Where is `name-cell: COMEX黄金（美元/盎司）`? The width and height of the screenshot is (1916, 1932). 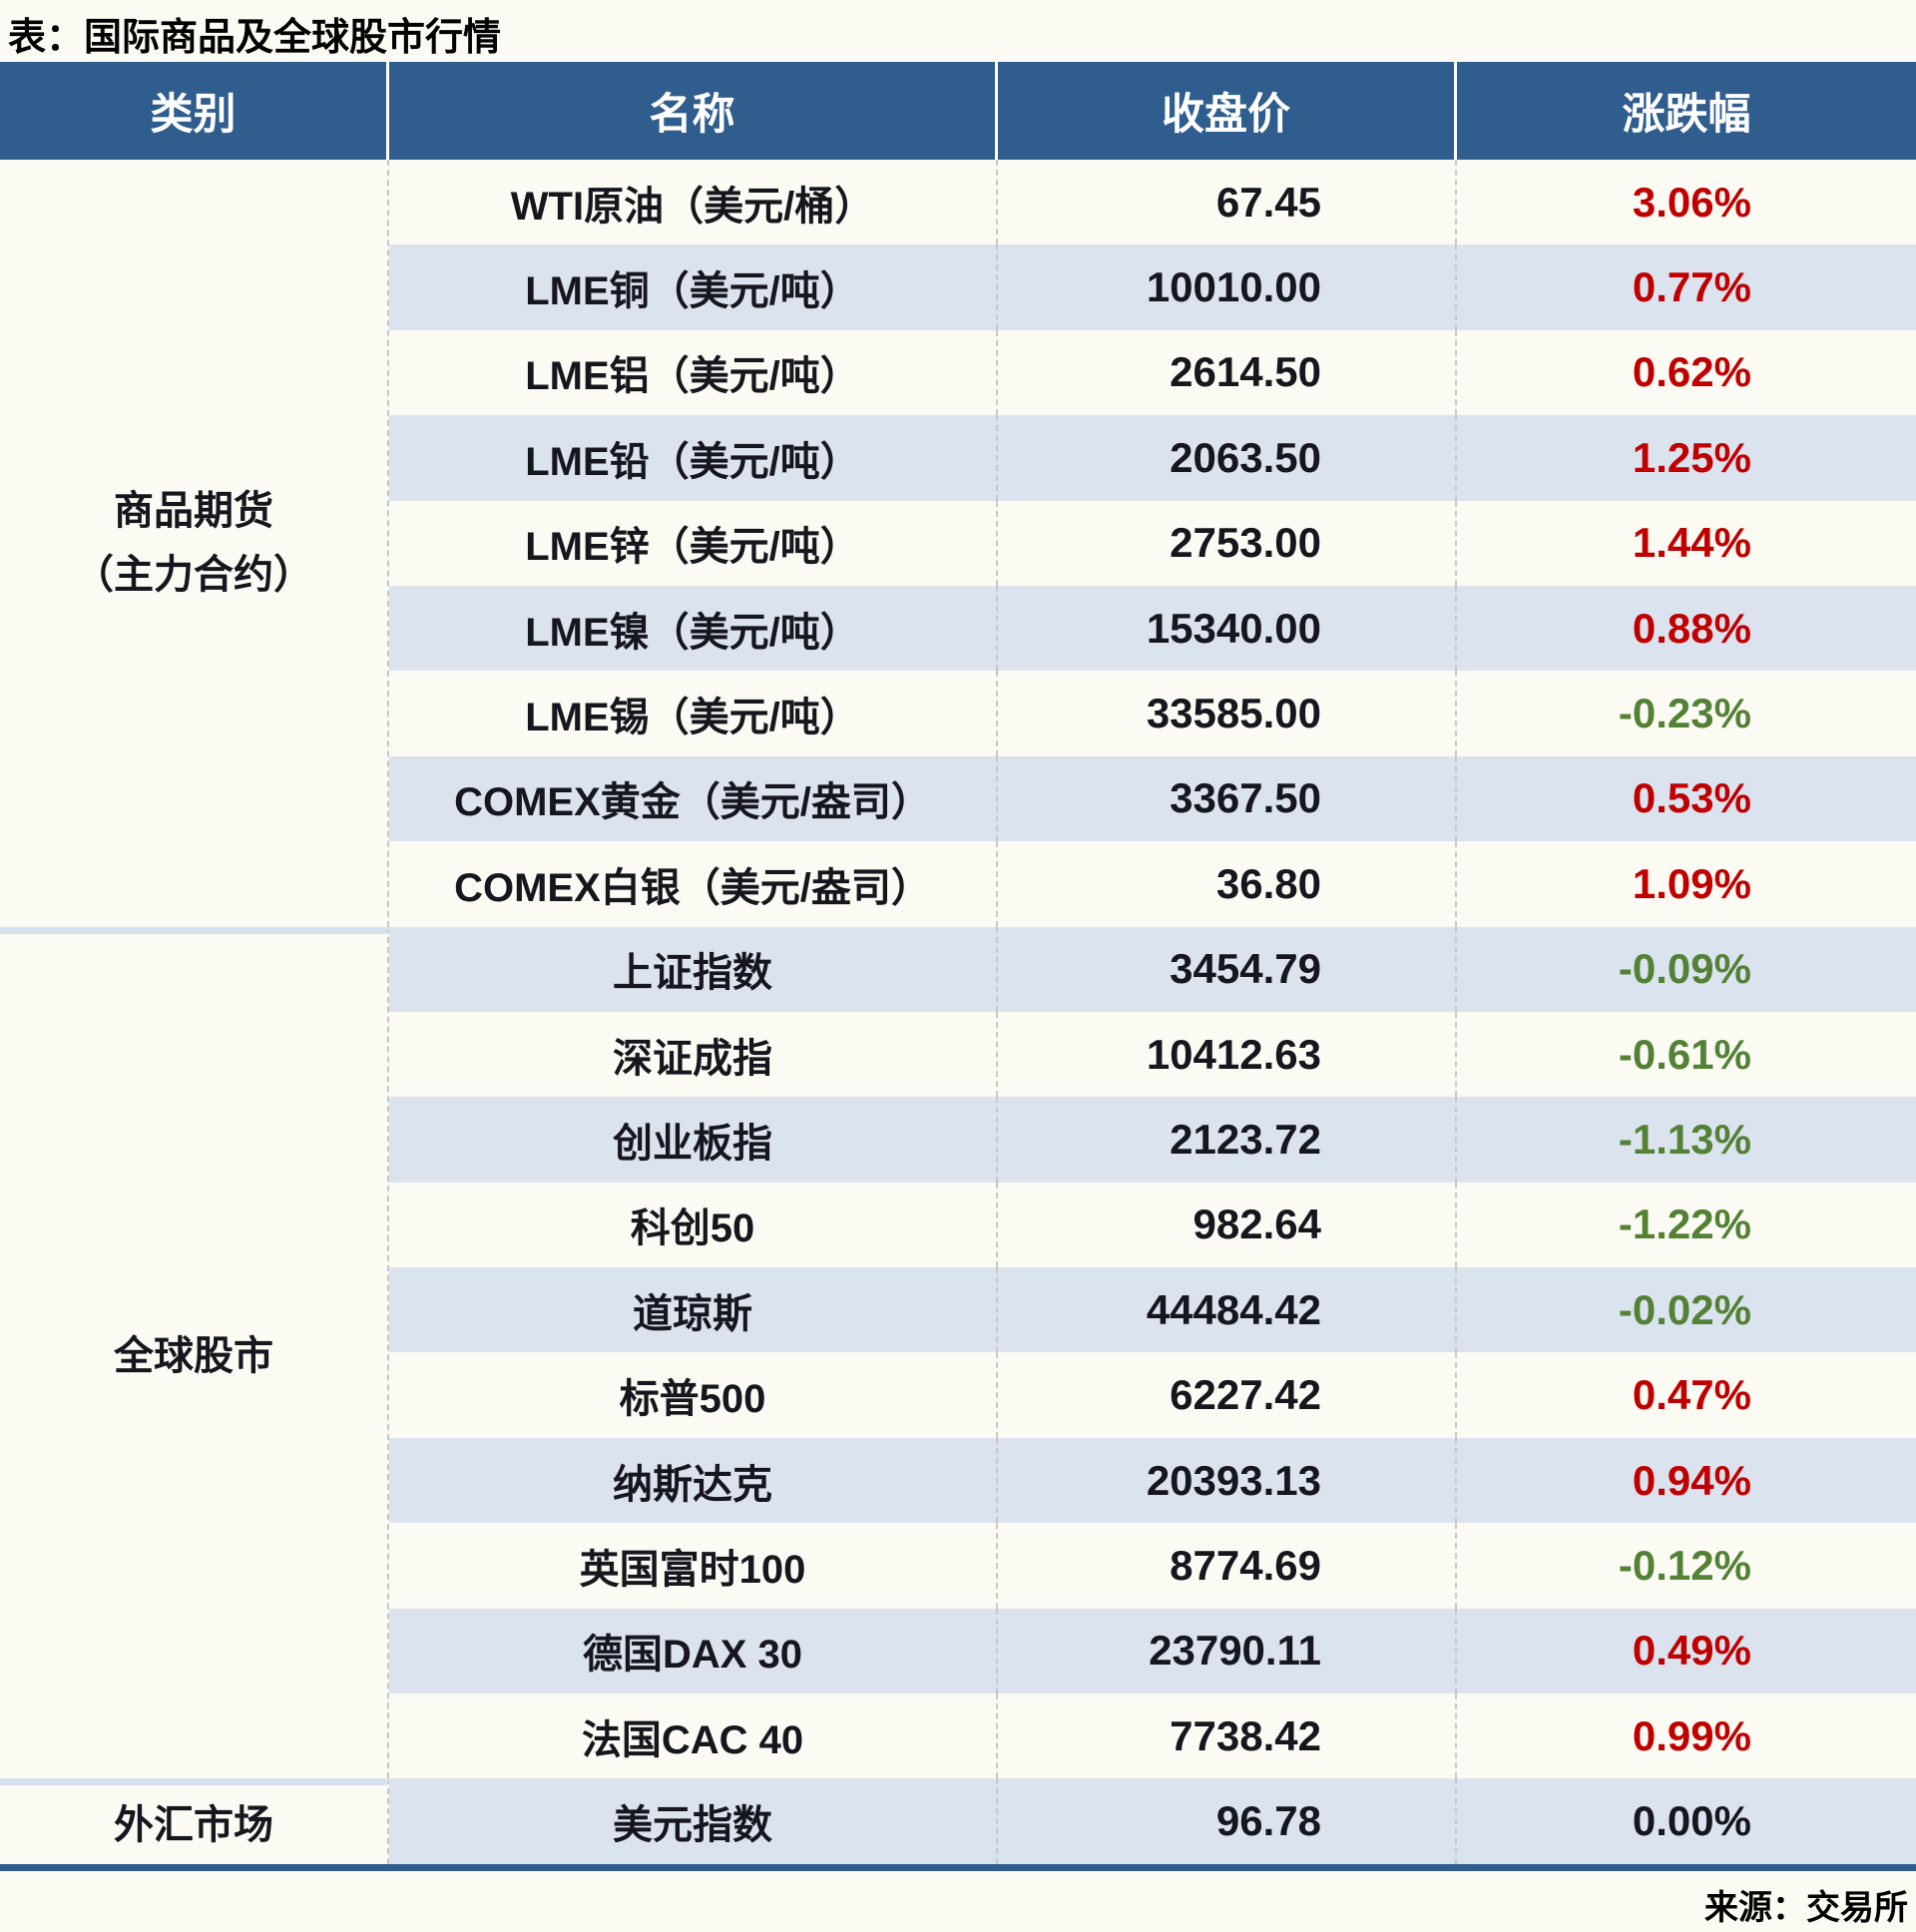
name-cell: COMEX黄金（美元/盎司） is located at coordinates (693, 798).